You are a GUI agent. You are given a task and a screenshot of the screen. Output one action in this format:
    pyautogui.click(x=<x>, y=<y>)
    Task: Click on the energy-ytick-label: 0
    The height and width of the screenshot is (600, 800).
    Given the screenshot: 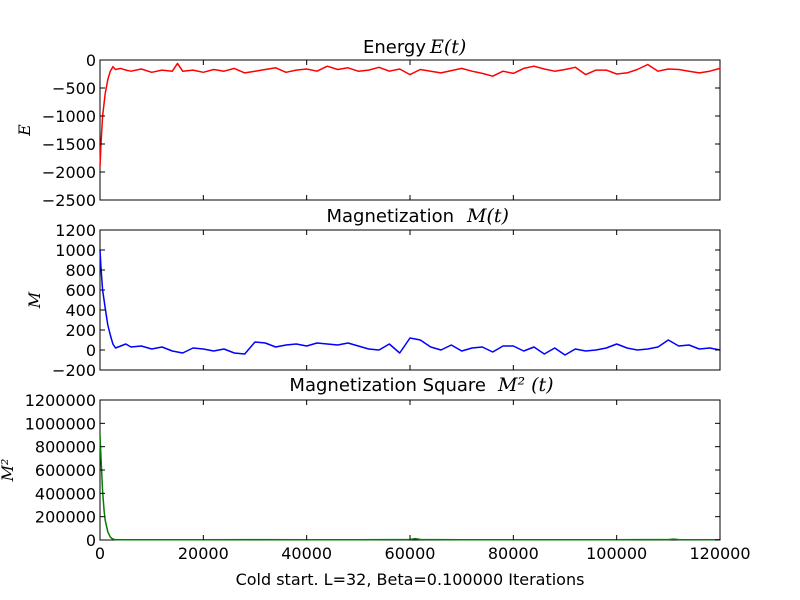 What is the action you would take?
    pyautogui.click(x=91, y=60)
    